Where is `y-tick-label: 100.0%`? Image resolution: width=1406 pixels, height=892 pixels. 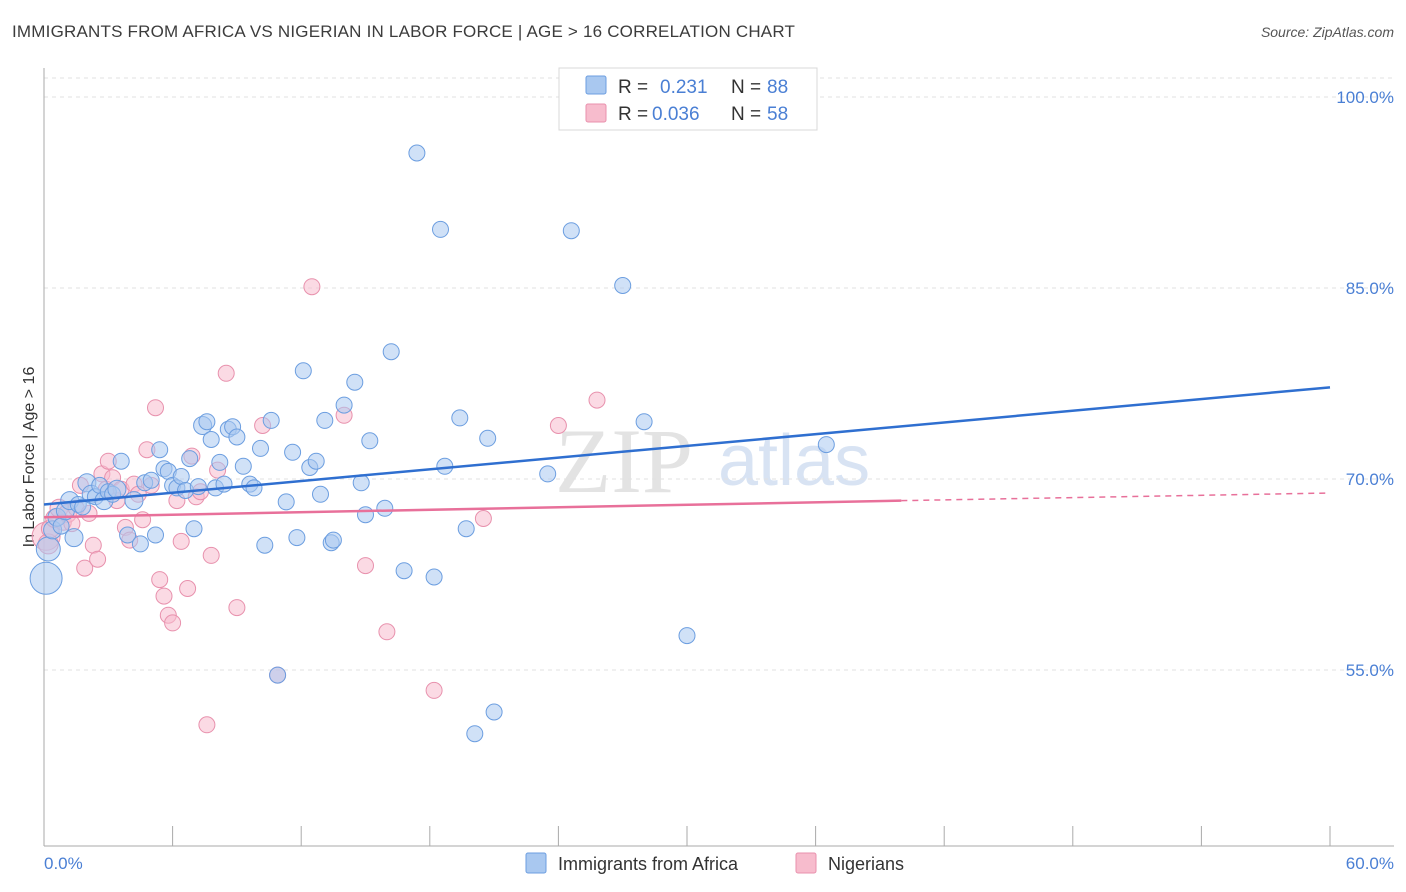 y-tick-label: 100.0% is located at coordinates (1365, 97).